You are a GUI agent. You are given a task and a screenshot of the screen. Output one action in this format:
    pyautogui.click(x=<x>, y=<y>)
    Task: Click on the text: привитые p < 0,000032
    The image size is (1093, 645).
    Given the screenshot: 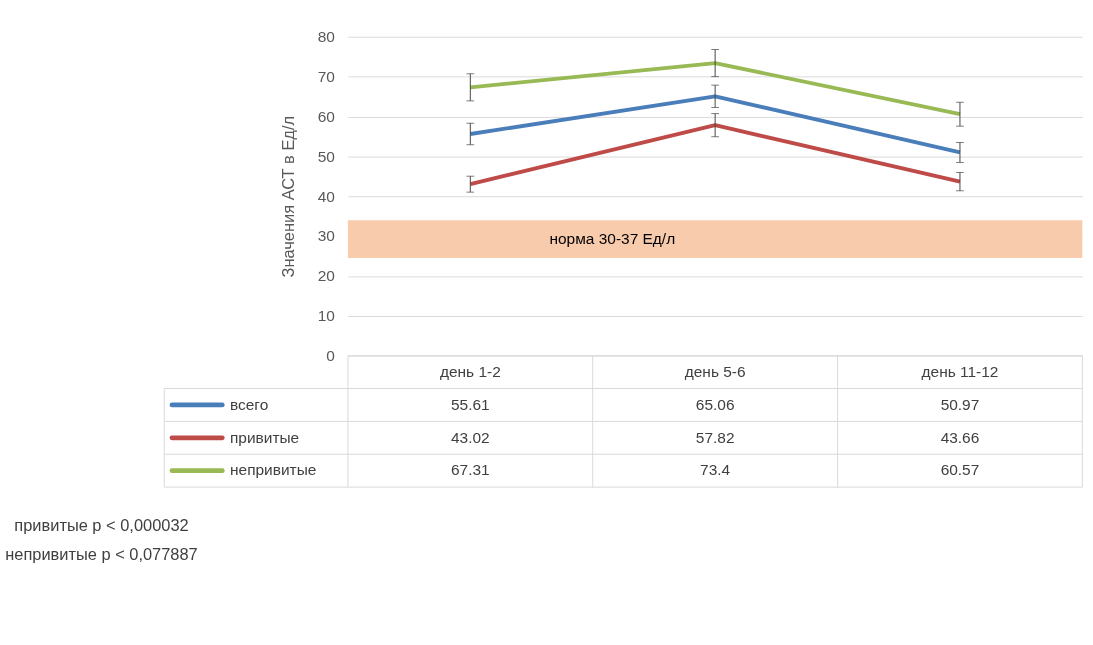 What is the action you would take?
    pyautogui.click(x=101, y=524)
    